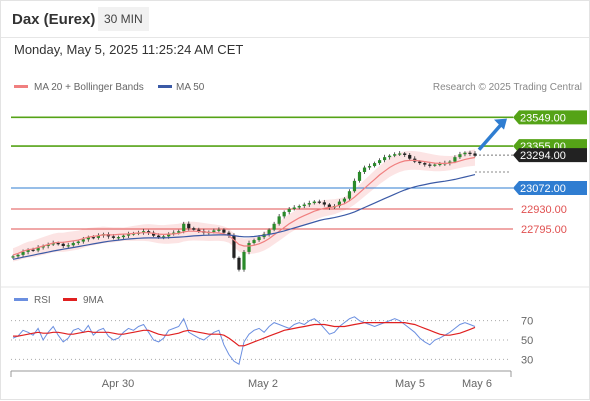  I want to click on legend-swatch-ma20, so click(21, 86).